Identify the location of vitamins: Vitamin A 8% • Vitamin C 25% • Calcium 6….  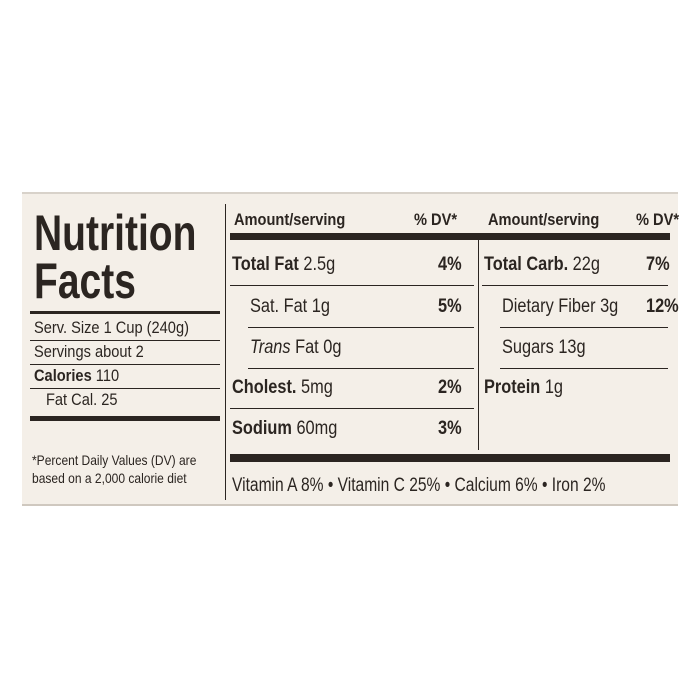
(418, 486).